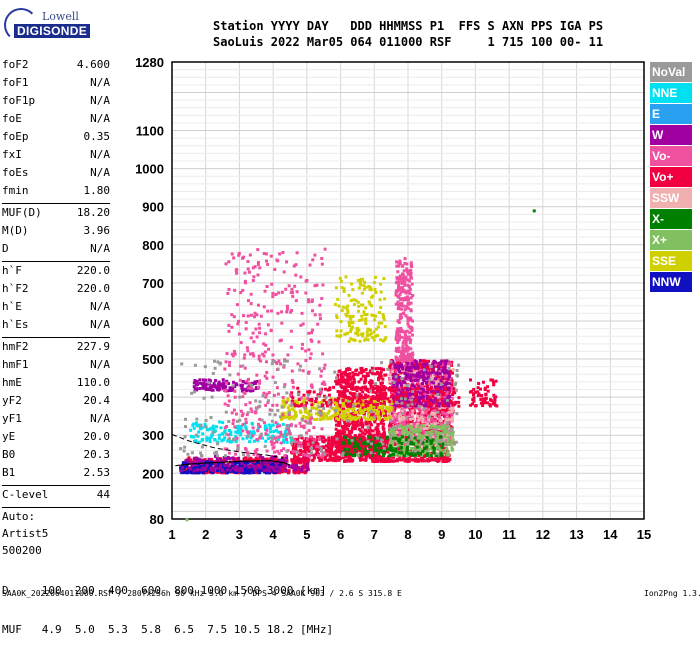 The image size is (700, 649). What do you see at coordinates (543, 534) in the screenshot?
I see `x-tick-label: 12` at bounding box center [543, 534].